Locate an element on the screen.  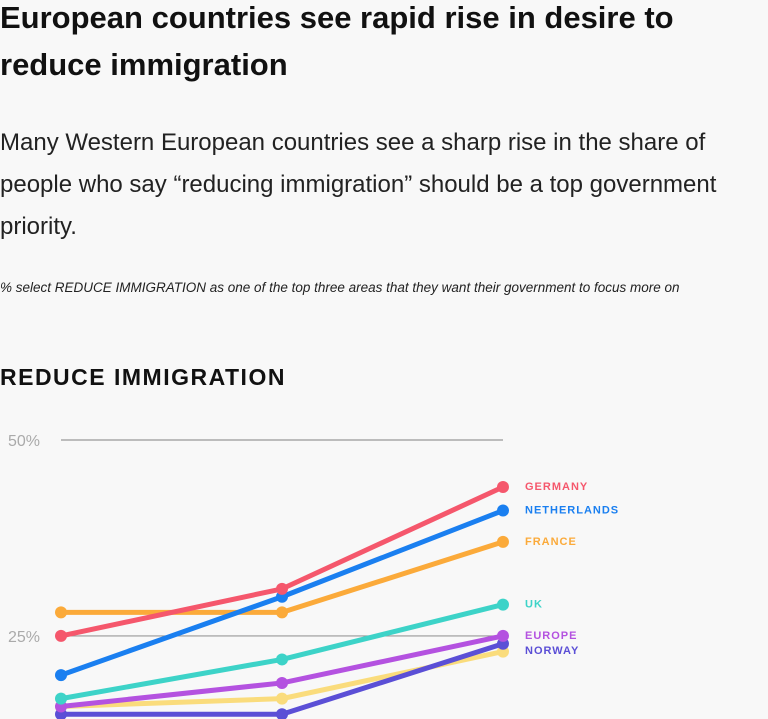
y-tick-label: 25% is located at coordinates (24, 637).